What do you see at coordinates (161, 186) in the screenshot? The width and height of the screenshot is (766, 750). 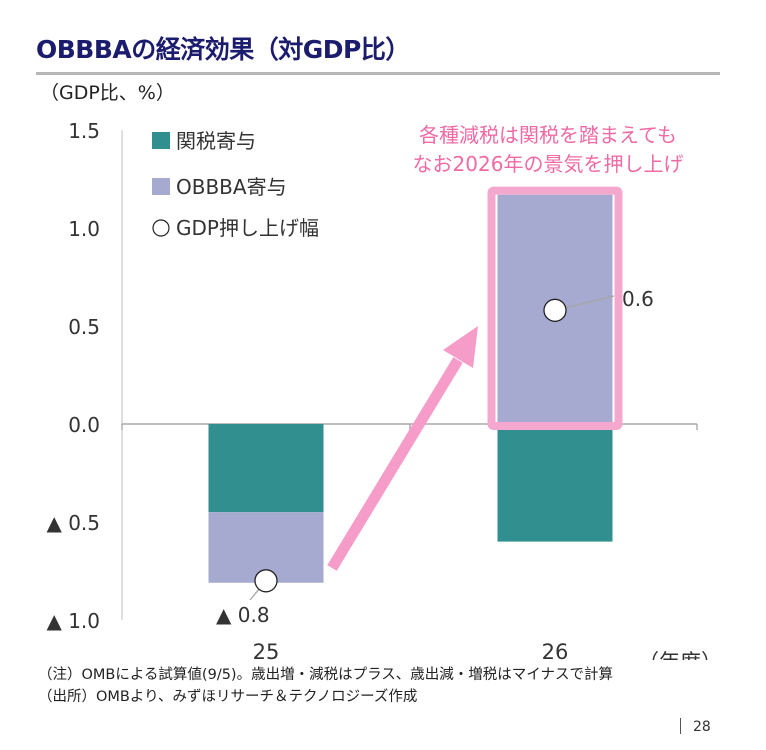 I see `legend-swatch-obbba` at bounding box center [161, 186].